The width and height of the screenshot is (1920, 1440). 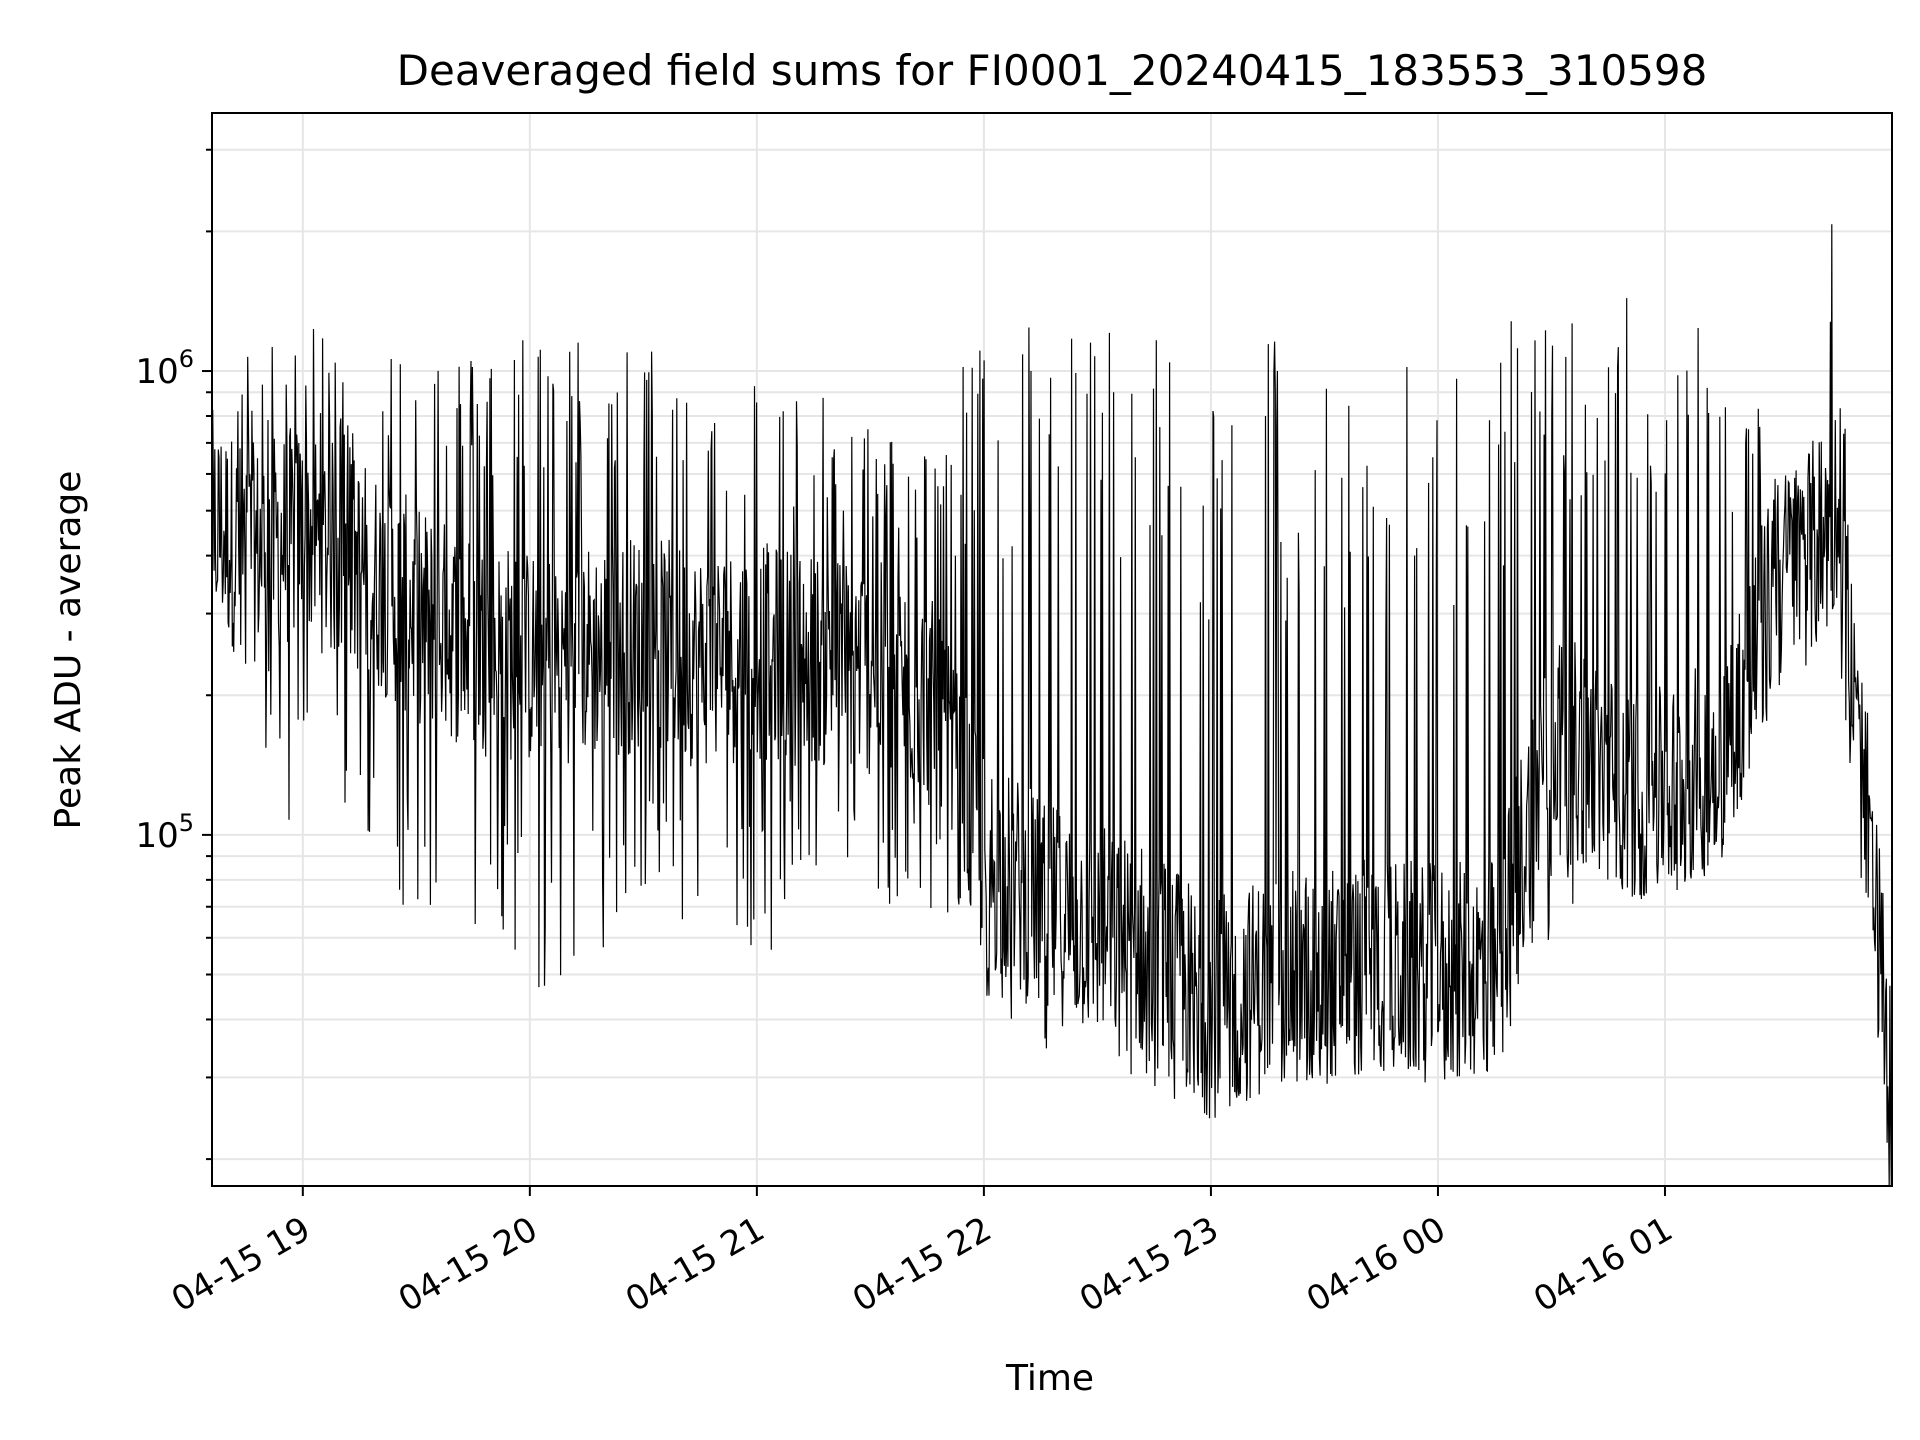 I want to click on y-axis-label: Peak ADU - average, so click(x=68, y=650).